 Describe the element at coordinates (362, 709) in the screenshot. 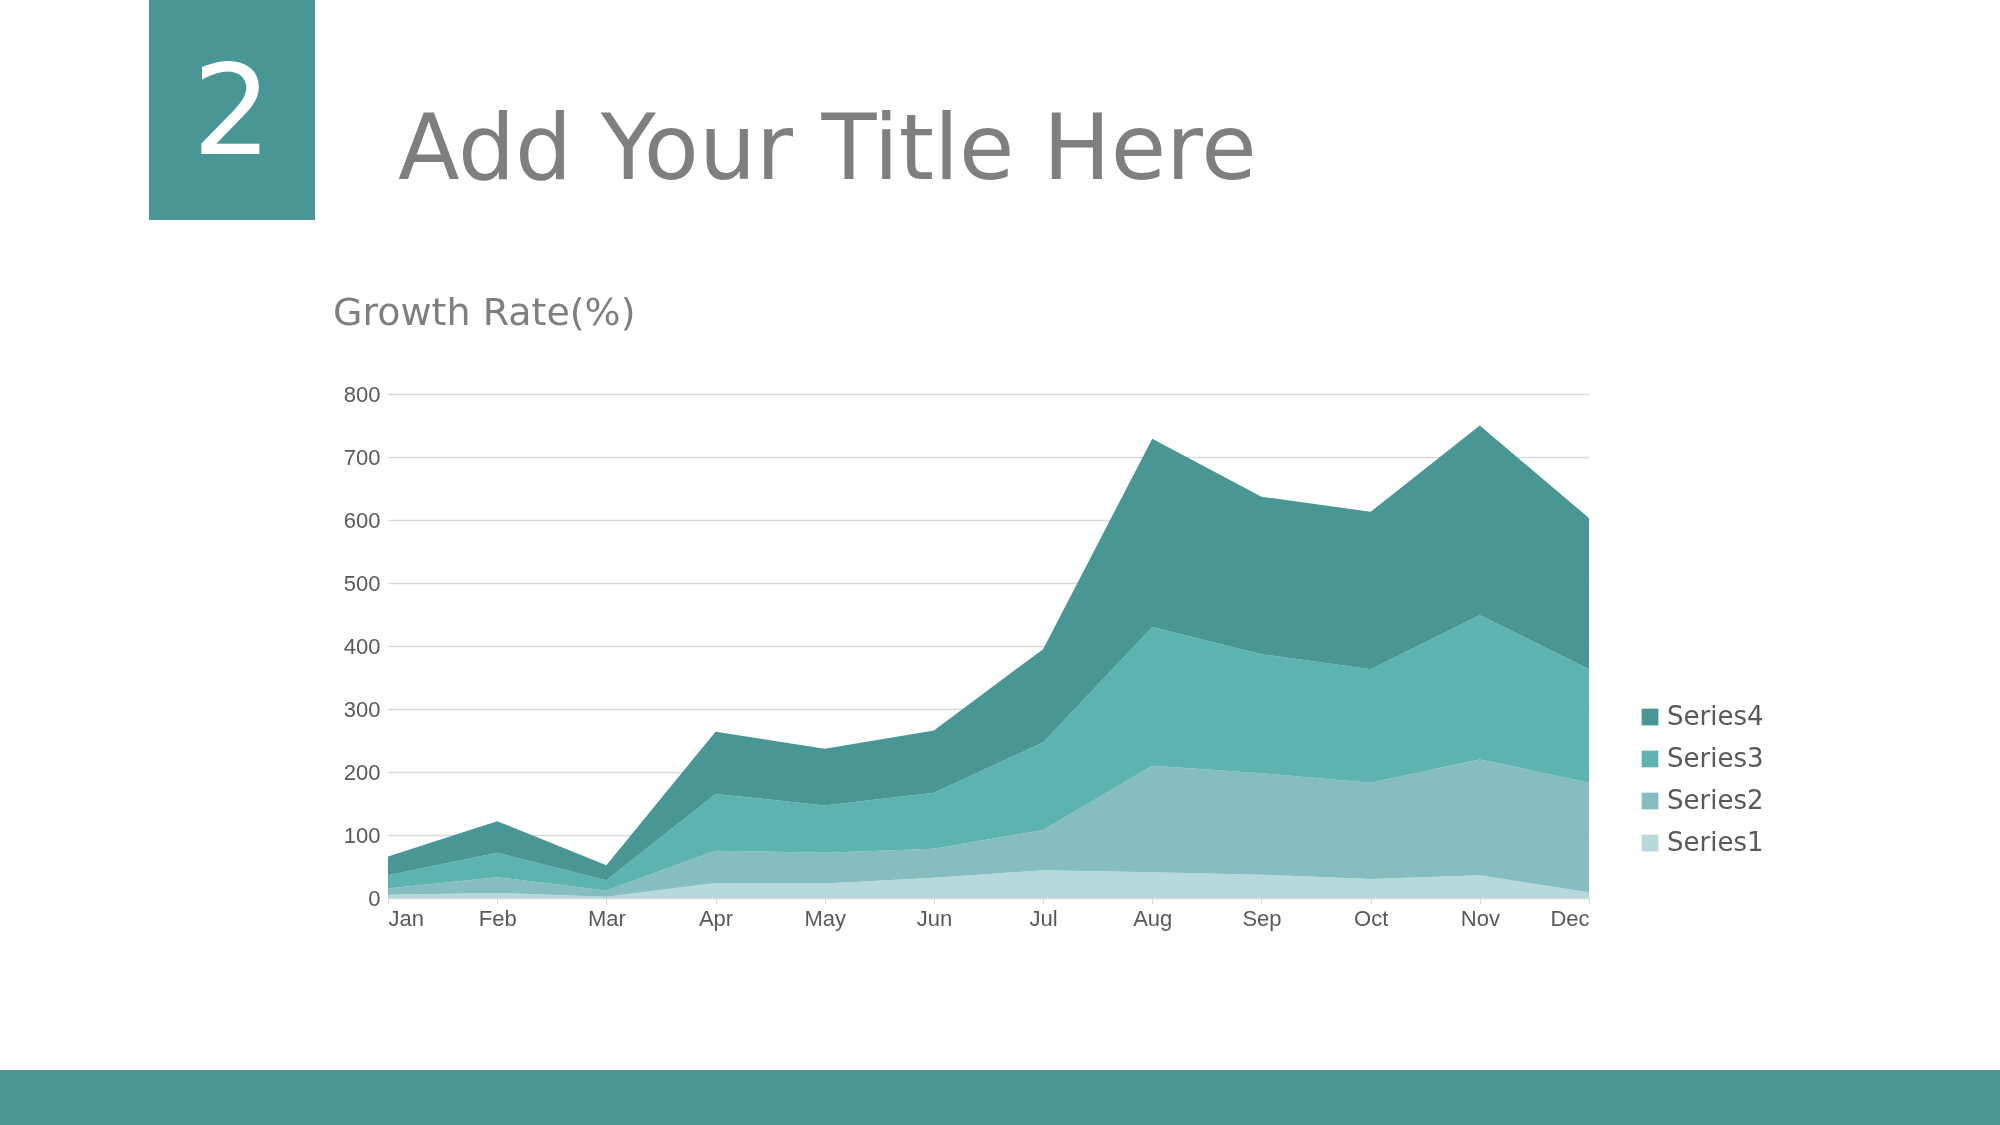

I see `y-tick-label: 300` at that location.